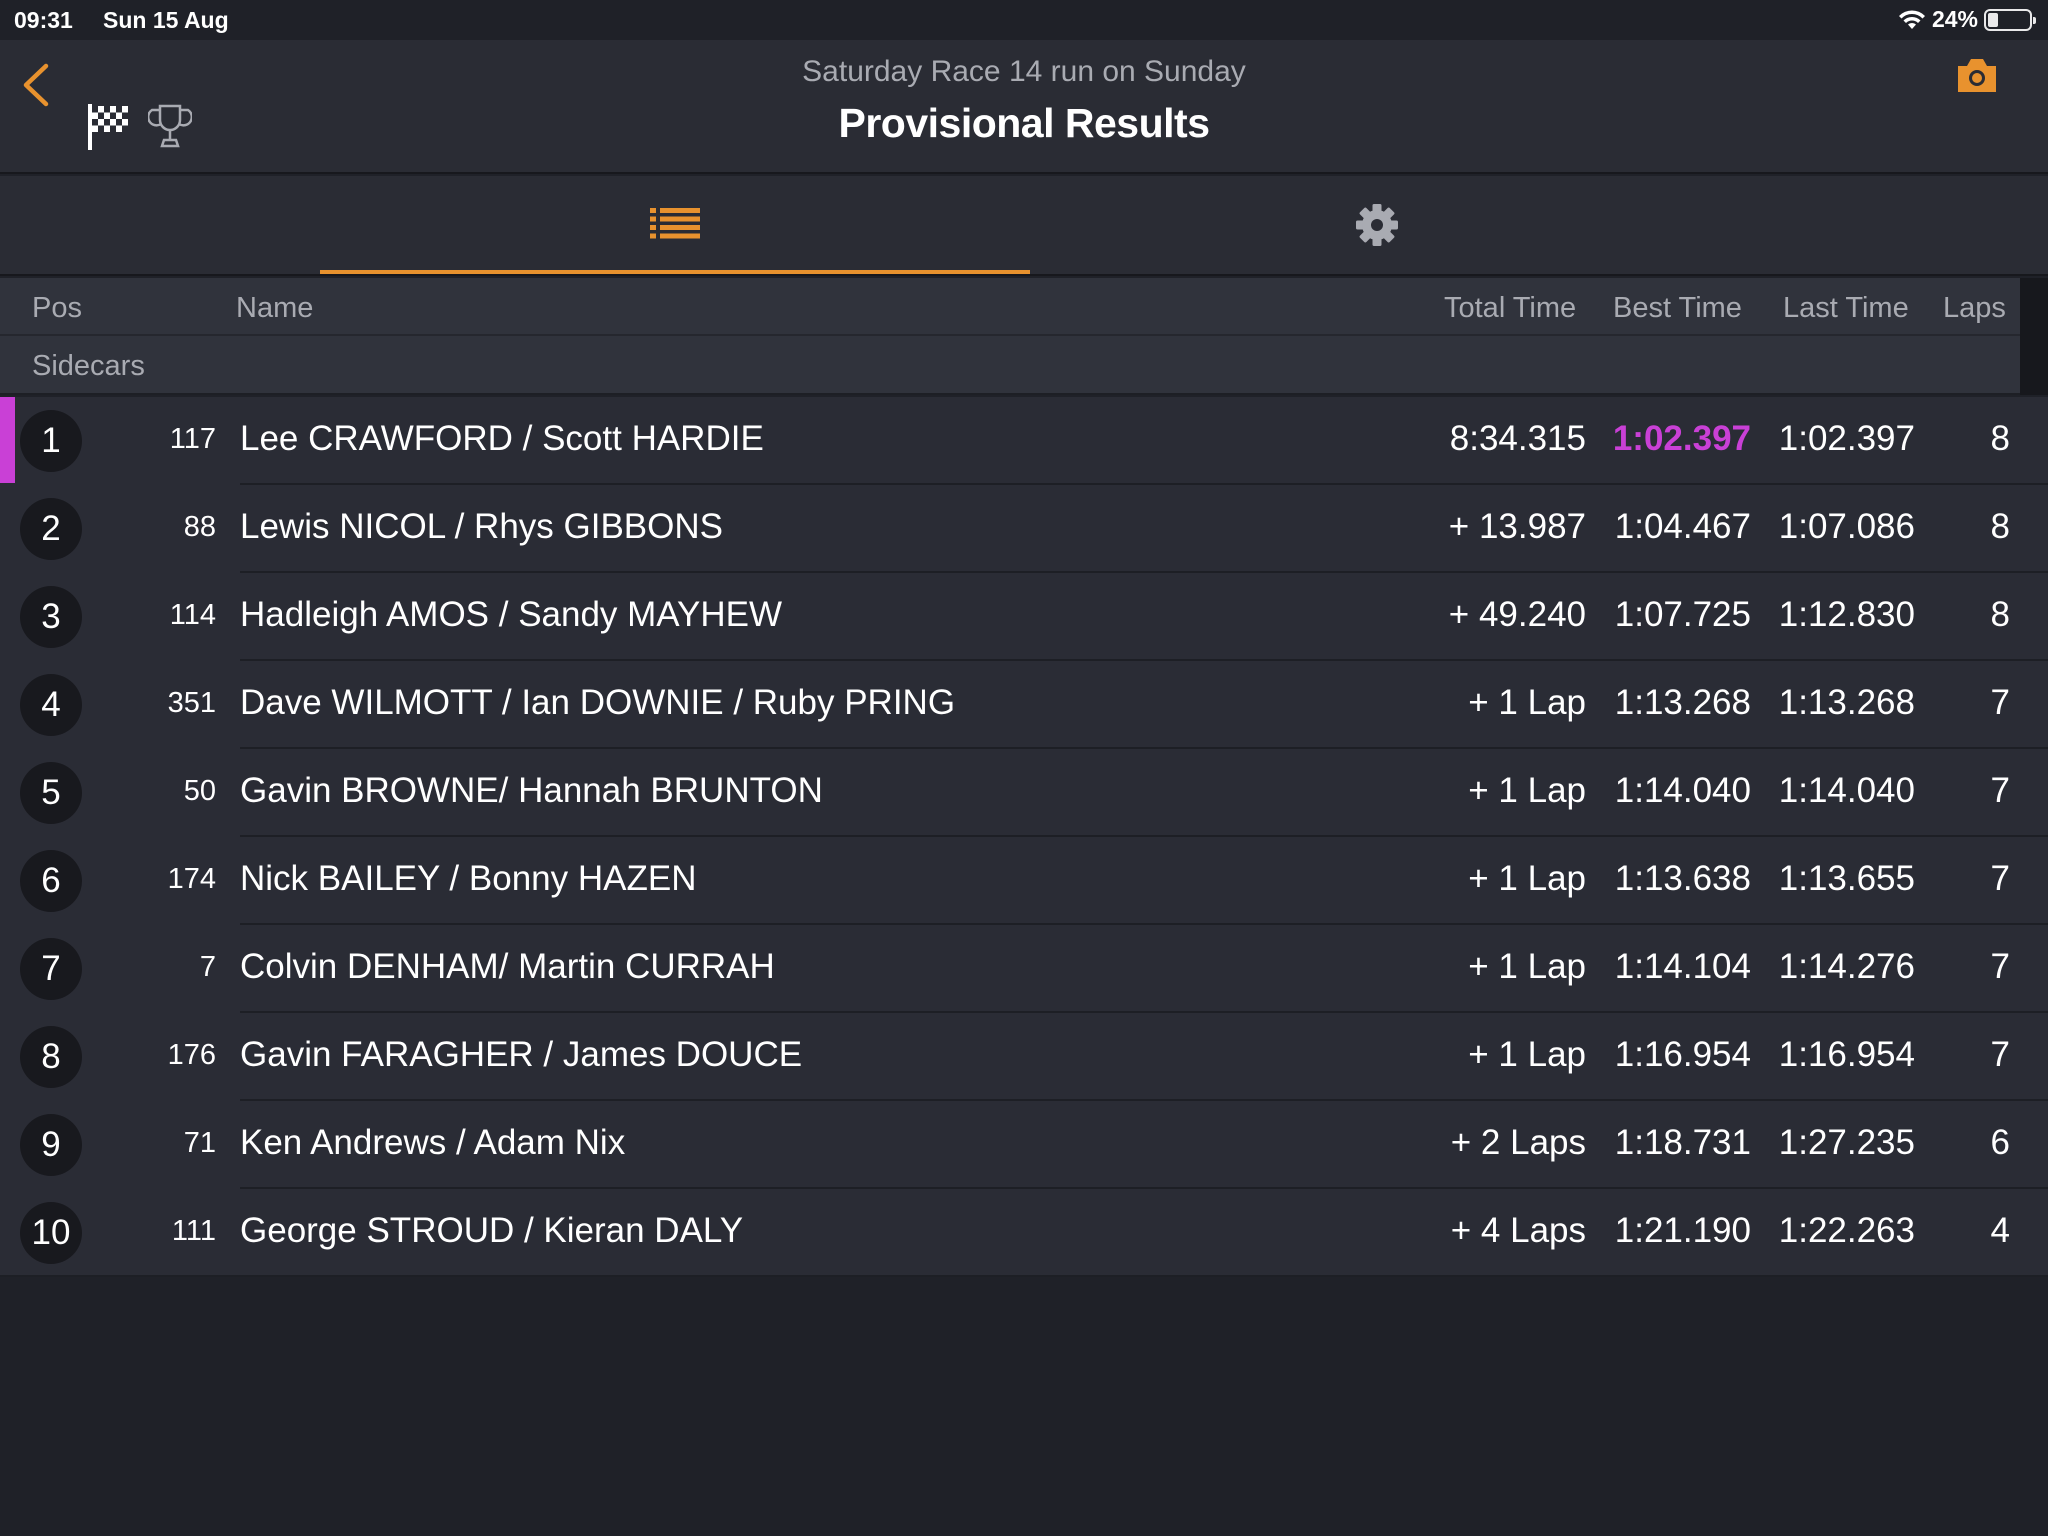 The image size is (2048, 1536). What do you see at coordinates (191, 1055) in the screenshot?
I see `race-number: 176` at bounding box center [191, 1055].